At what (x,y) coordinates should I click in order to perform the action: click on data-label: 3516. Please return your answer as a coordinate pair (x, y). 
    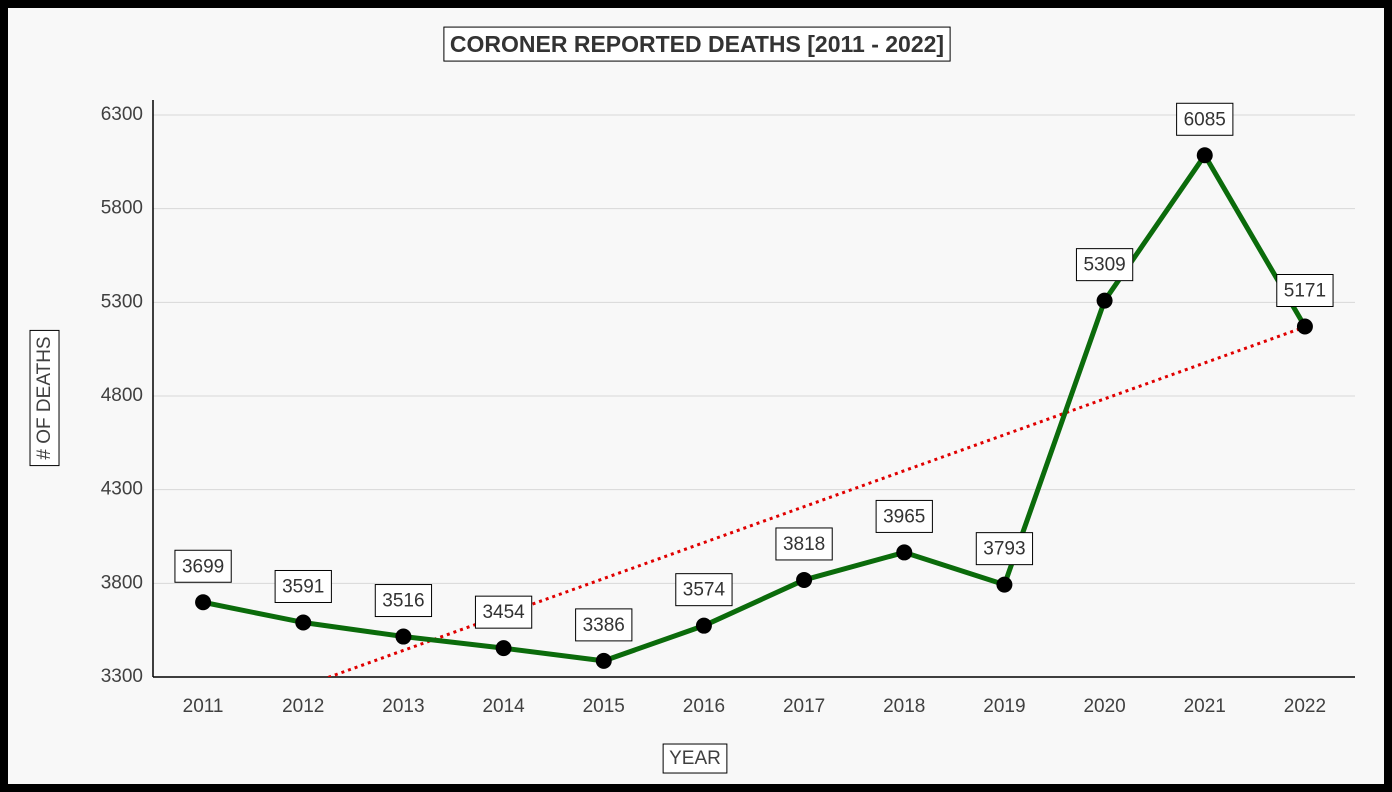
    Looking at the image, I should click on (403, 601).